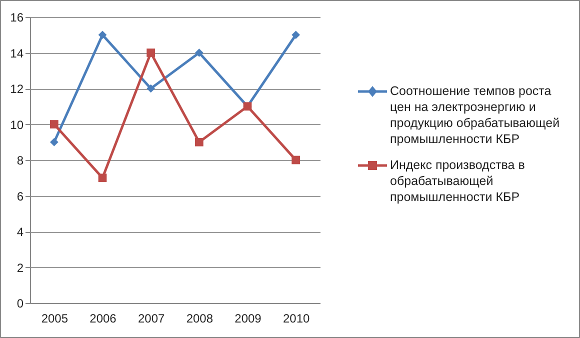 The image size is (580, 338). Describe the element at coordinates (200, 319) in the screenshot. I see `x-tick-label: 2008` at that location.